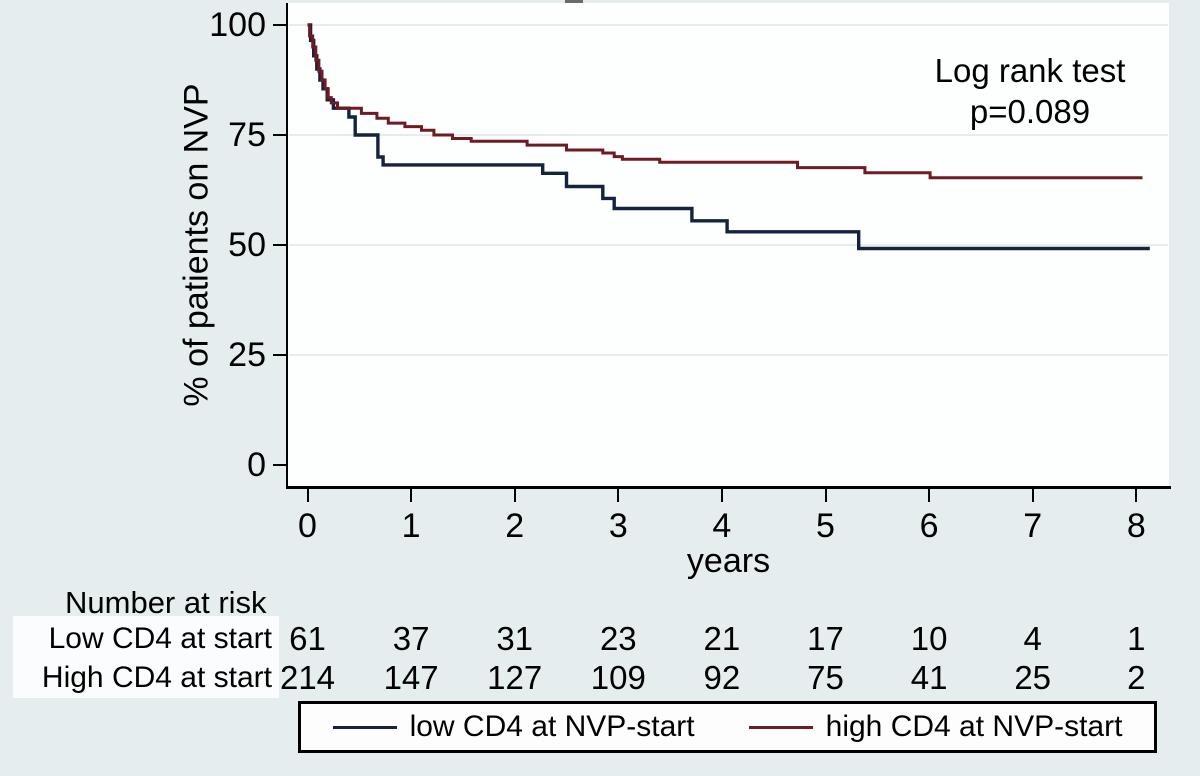 The height and width of the screenshot is (776, 1200). Describe the element at coordinates (364, 727) in the screenshot. I see `low-cd4-line-swatch` at that location.